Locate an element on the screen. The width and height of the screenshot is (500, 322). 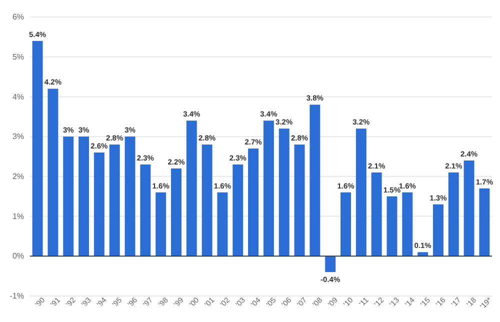
y-tick-label: 4% is located at coordinates (18, 97).